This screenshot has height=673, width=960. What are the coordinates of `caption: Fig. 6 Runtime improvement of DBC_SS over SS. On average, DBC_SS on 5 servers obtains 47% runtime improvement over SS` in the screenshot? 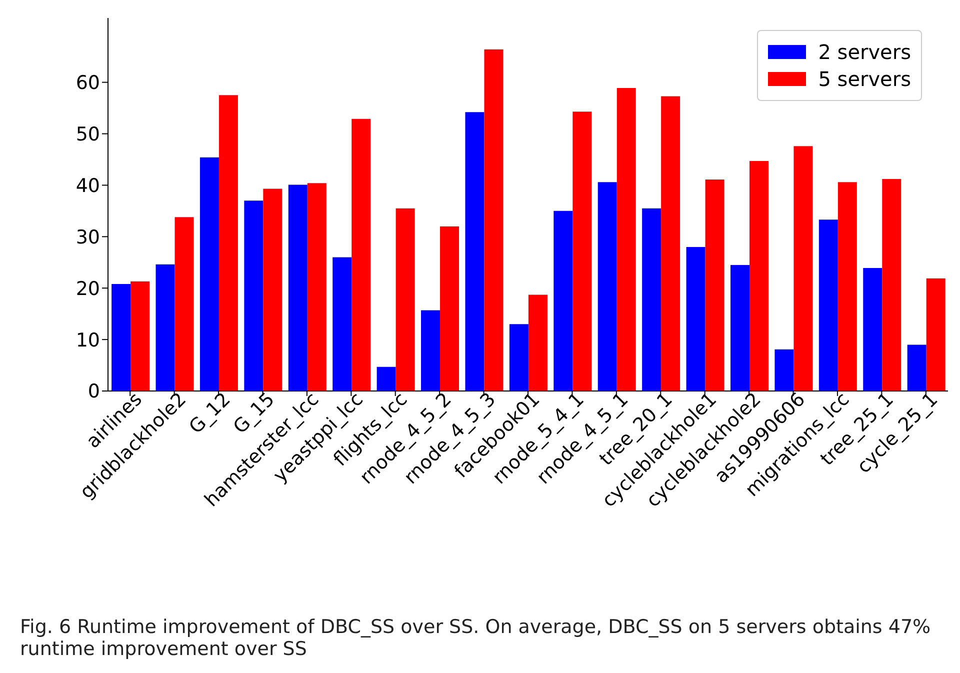 It's located at (476, 638).